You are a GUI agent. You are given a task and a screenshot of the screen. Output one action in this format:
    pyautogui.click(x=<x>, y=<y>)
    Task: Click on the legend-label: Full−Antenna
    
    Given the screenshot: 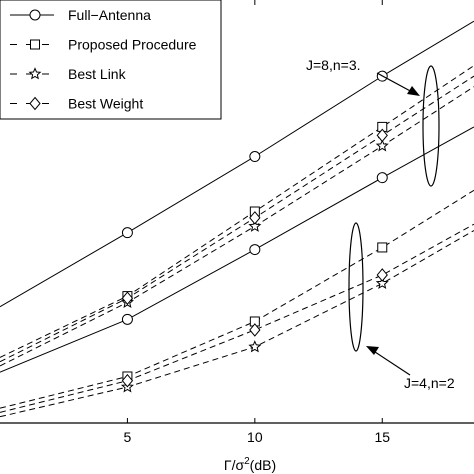 What is the action you would take?
    pyautogui.click(x=109, y=15)
    